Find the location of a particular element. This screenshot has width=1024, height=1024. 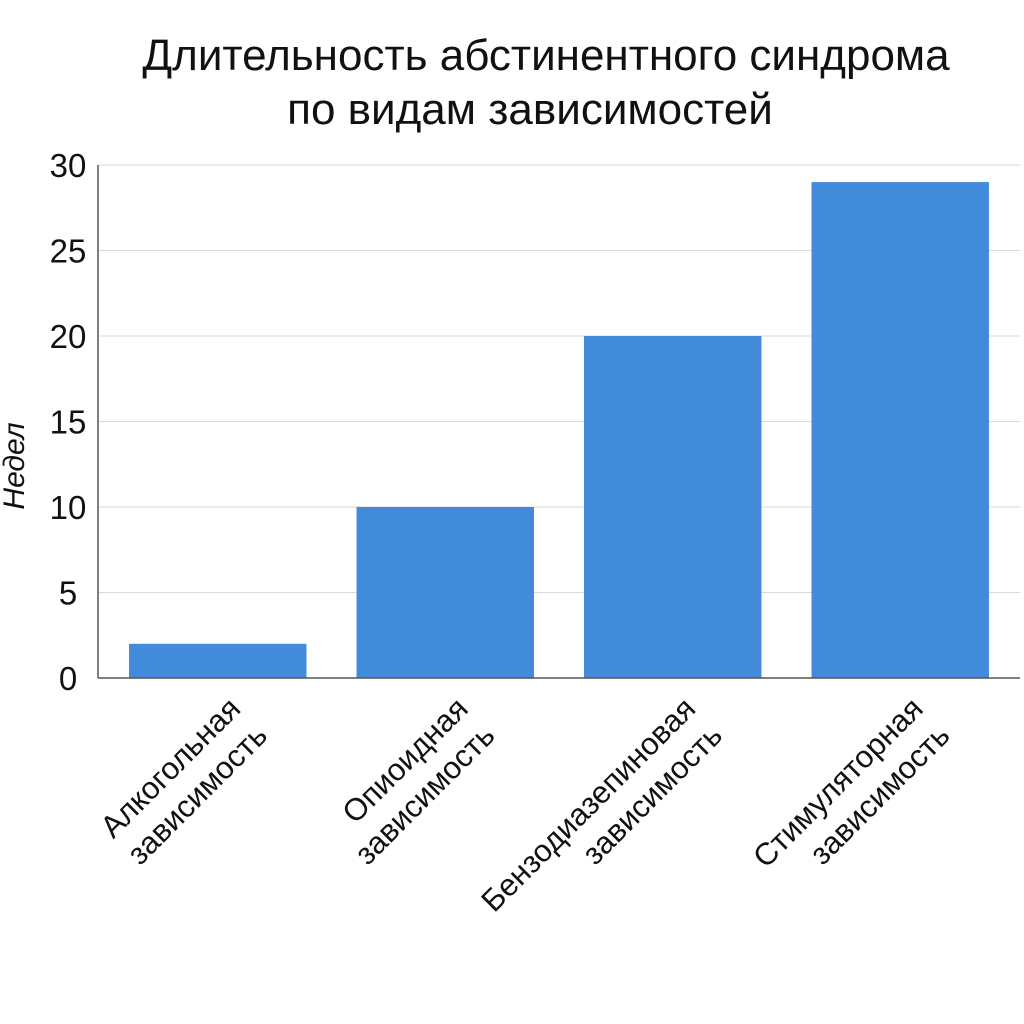

y-tick-labels: 0 5 10 15 20 25 30 is located at coordinates (68, 422).